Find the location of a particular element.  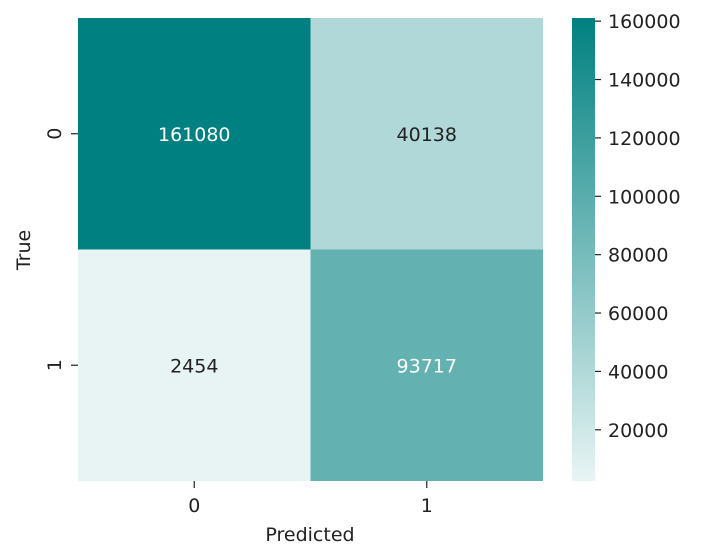

x-axis-label: Predicted is located at coordinates (309, 535).